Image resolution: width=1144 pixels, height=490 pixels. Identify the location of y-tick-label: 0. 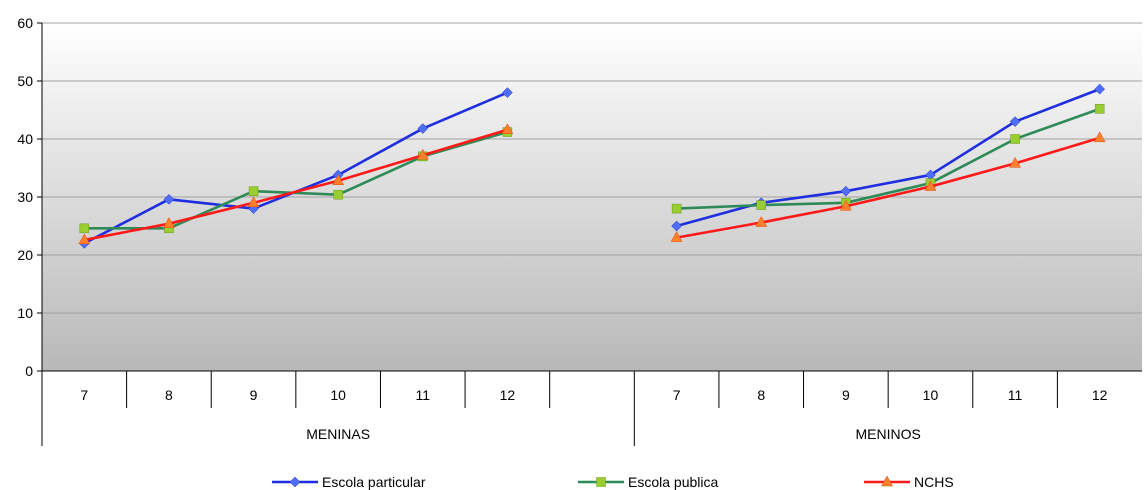
(29, 371).